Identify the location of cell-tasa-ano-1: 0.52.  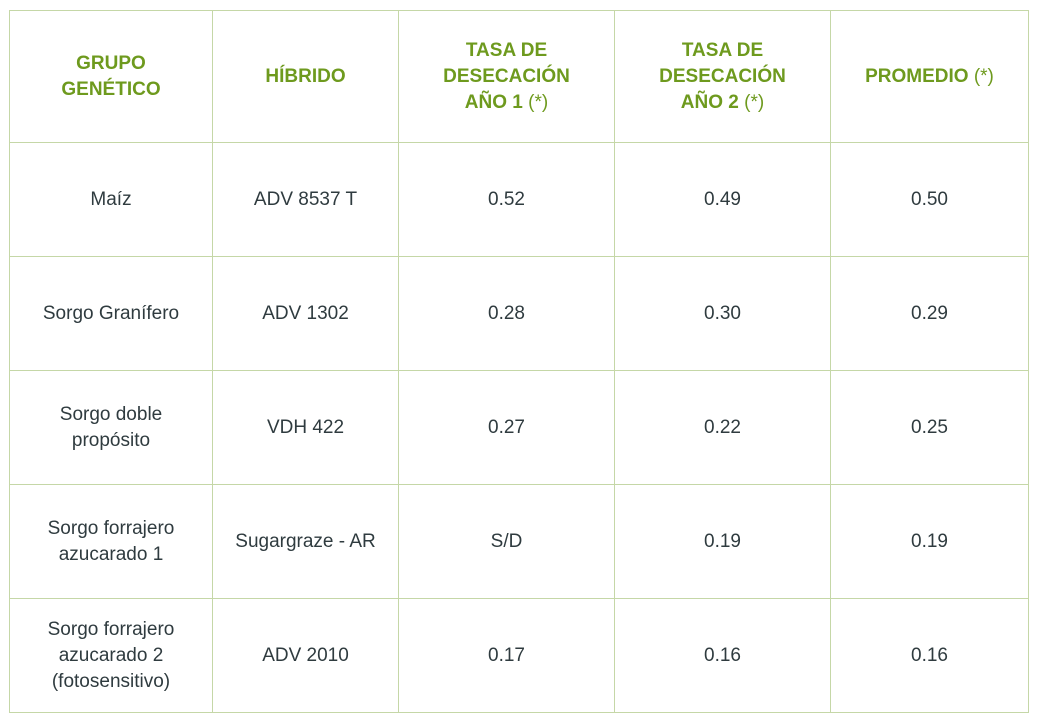
(506, 199).